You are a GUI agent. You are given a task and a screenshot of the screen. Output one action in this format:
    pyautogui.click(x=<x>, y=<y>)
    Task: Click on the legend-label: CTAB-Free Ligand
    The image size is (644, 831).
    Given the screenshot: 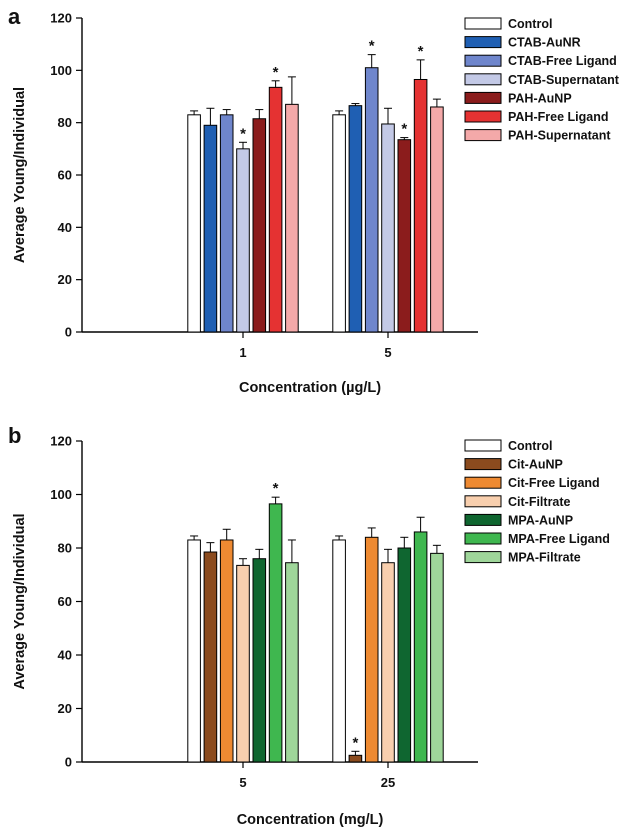 What is the action you would take?
    pyautogui.click(x=562, y=61)
    